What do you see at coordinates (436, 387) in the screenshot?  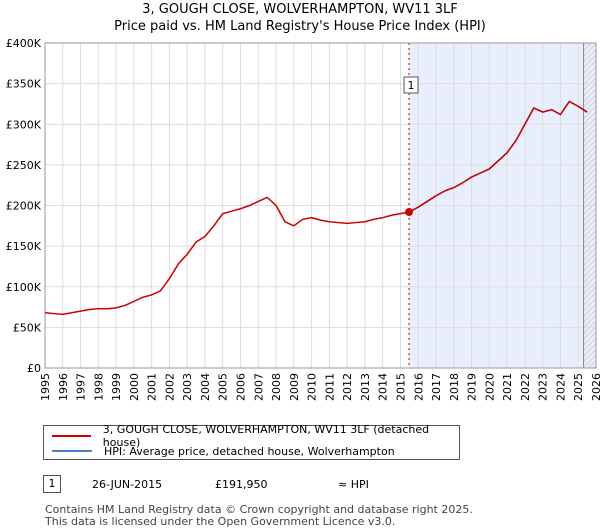 I see `x-tick-label: 2017` at bounding box center [436, 387].